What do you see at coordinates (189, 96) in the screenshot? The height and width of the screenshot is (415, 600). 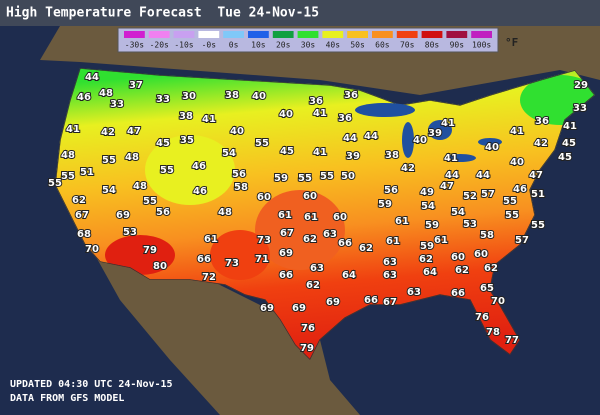 I see `temperature-label: 30` at bounding box center [189, 96].